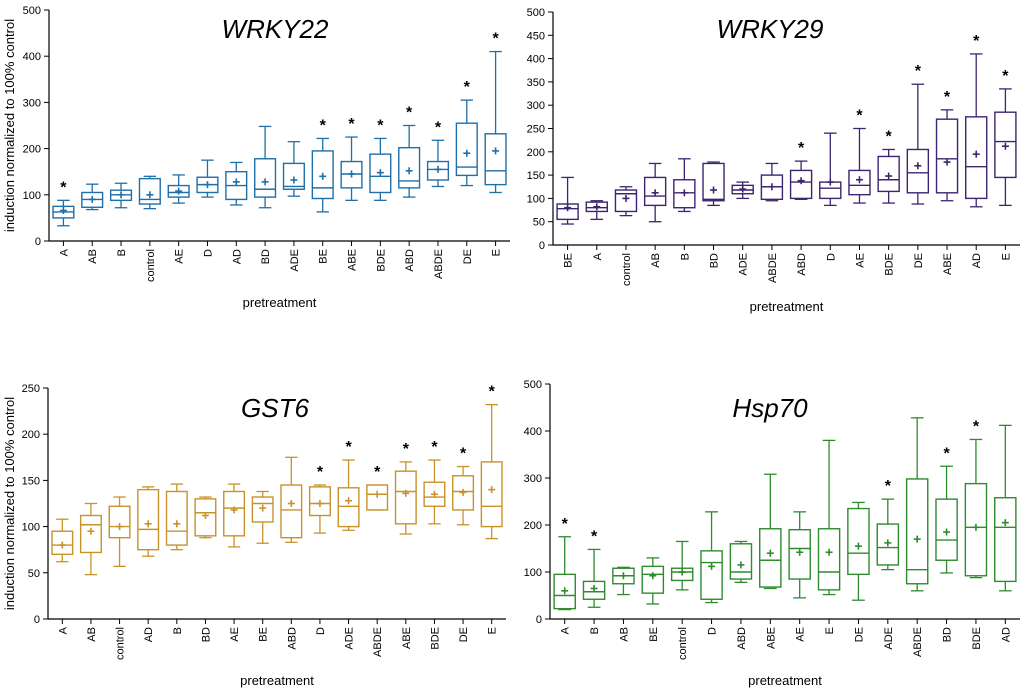 This screenshot has height=688, width=1024. I want to click on box-A: A, so click(62, 576).